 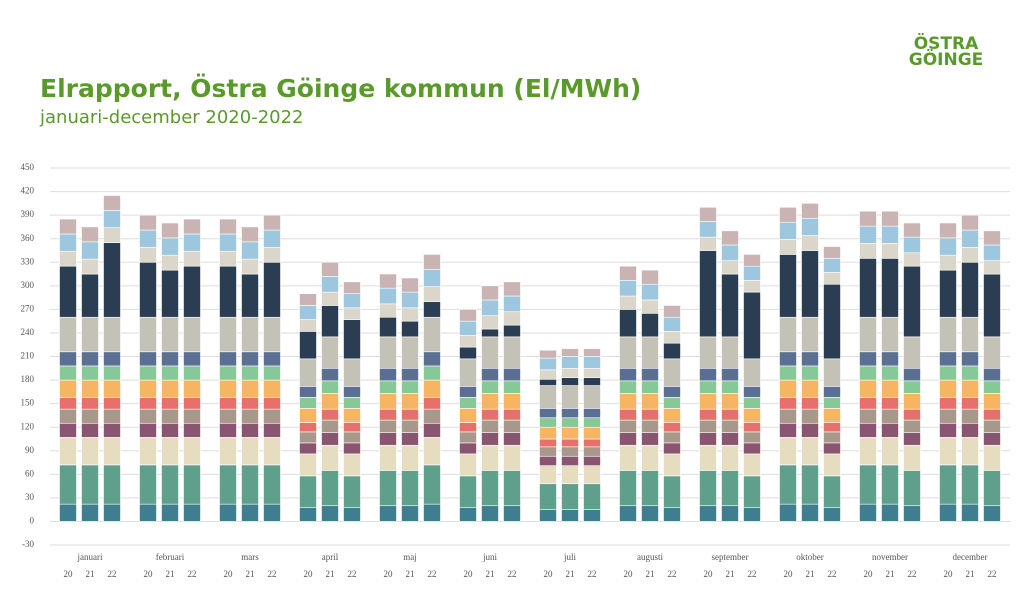 I want to click on chart-subtitle: januari-december 2020-2022, so click(x=171, y=117).